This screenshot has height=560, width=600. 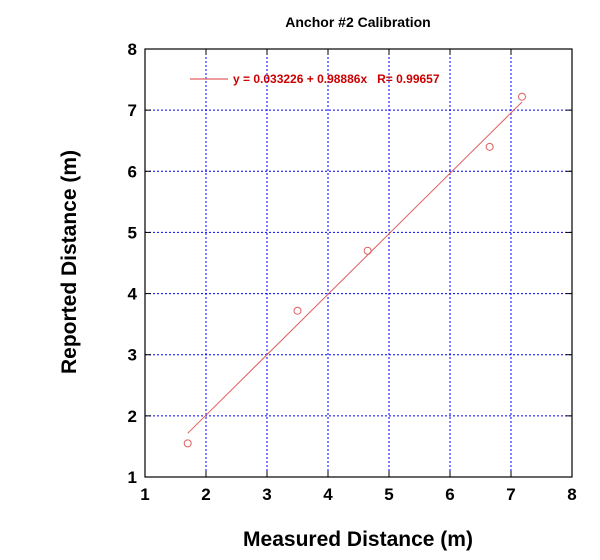 I want to click on x-tick-label: 7, so click(x=510, y=494).